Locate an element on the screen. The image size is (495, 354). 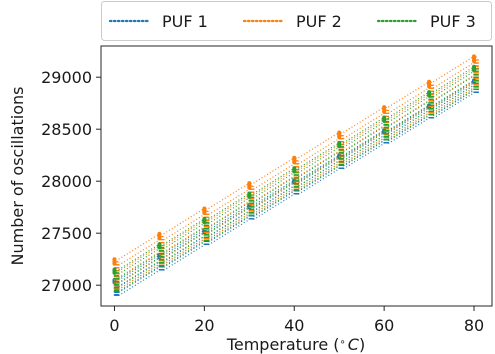
legend: PUF 1 PUF 2 PUF 3 is located at coordinates (296, 21).